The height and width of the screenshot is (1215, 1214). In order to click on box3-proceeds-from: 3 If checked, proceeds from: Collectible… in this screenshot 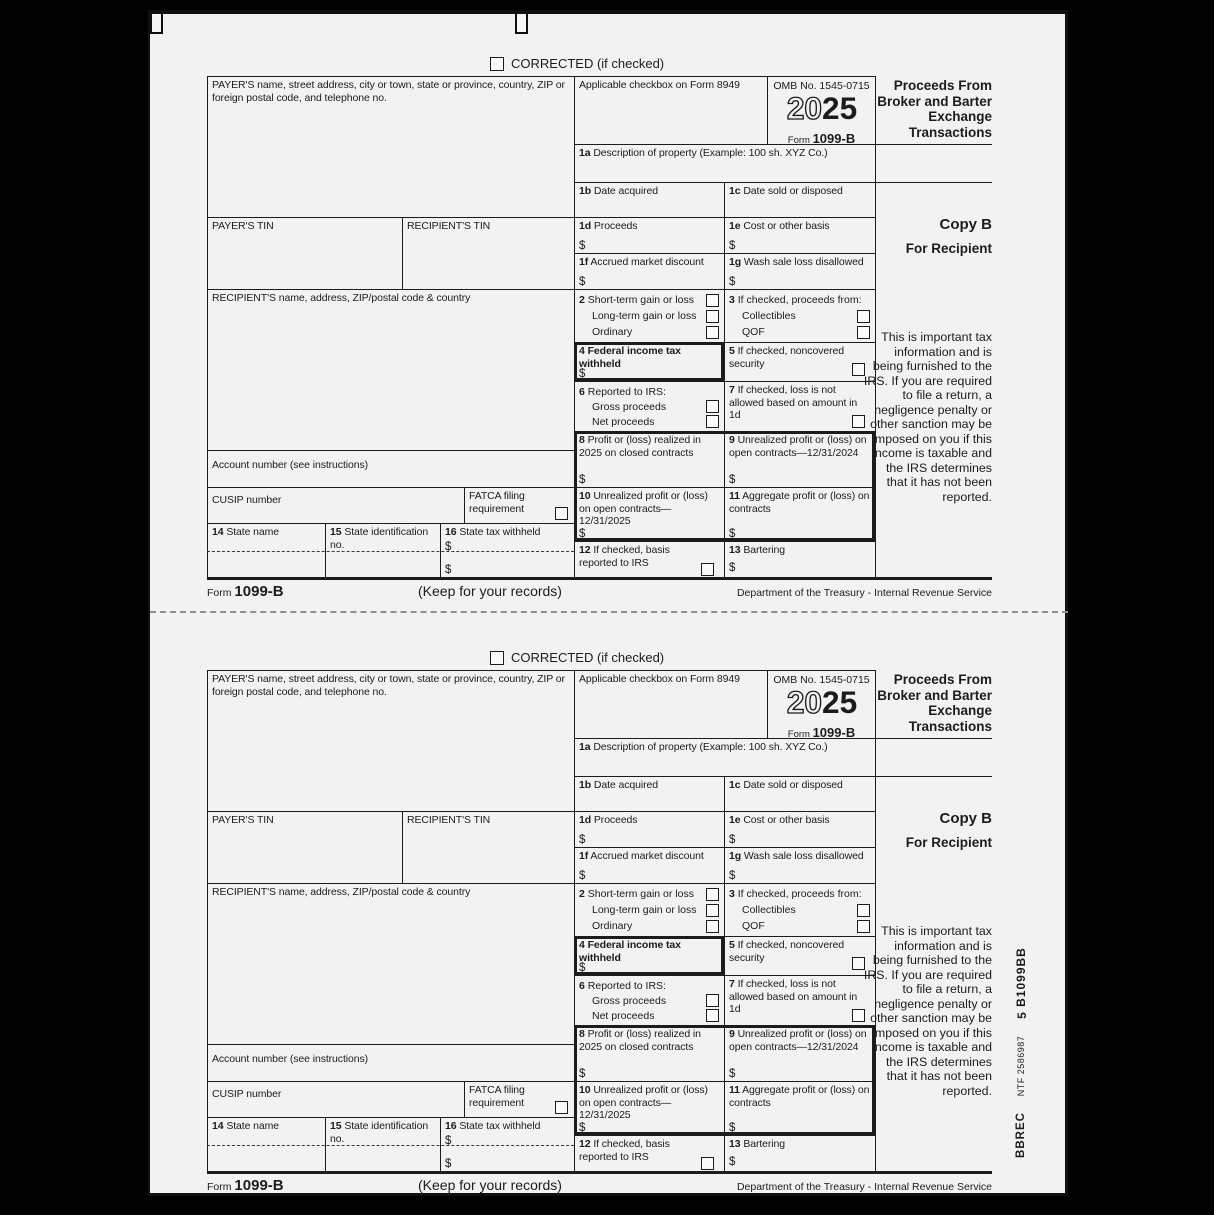, I will do `click(799, 315)`.